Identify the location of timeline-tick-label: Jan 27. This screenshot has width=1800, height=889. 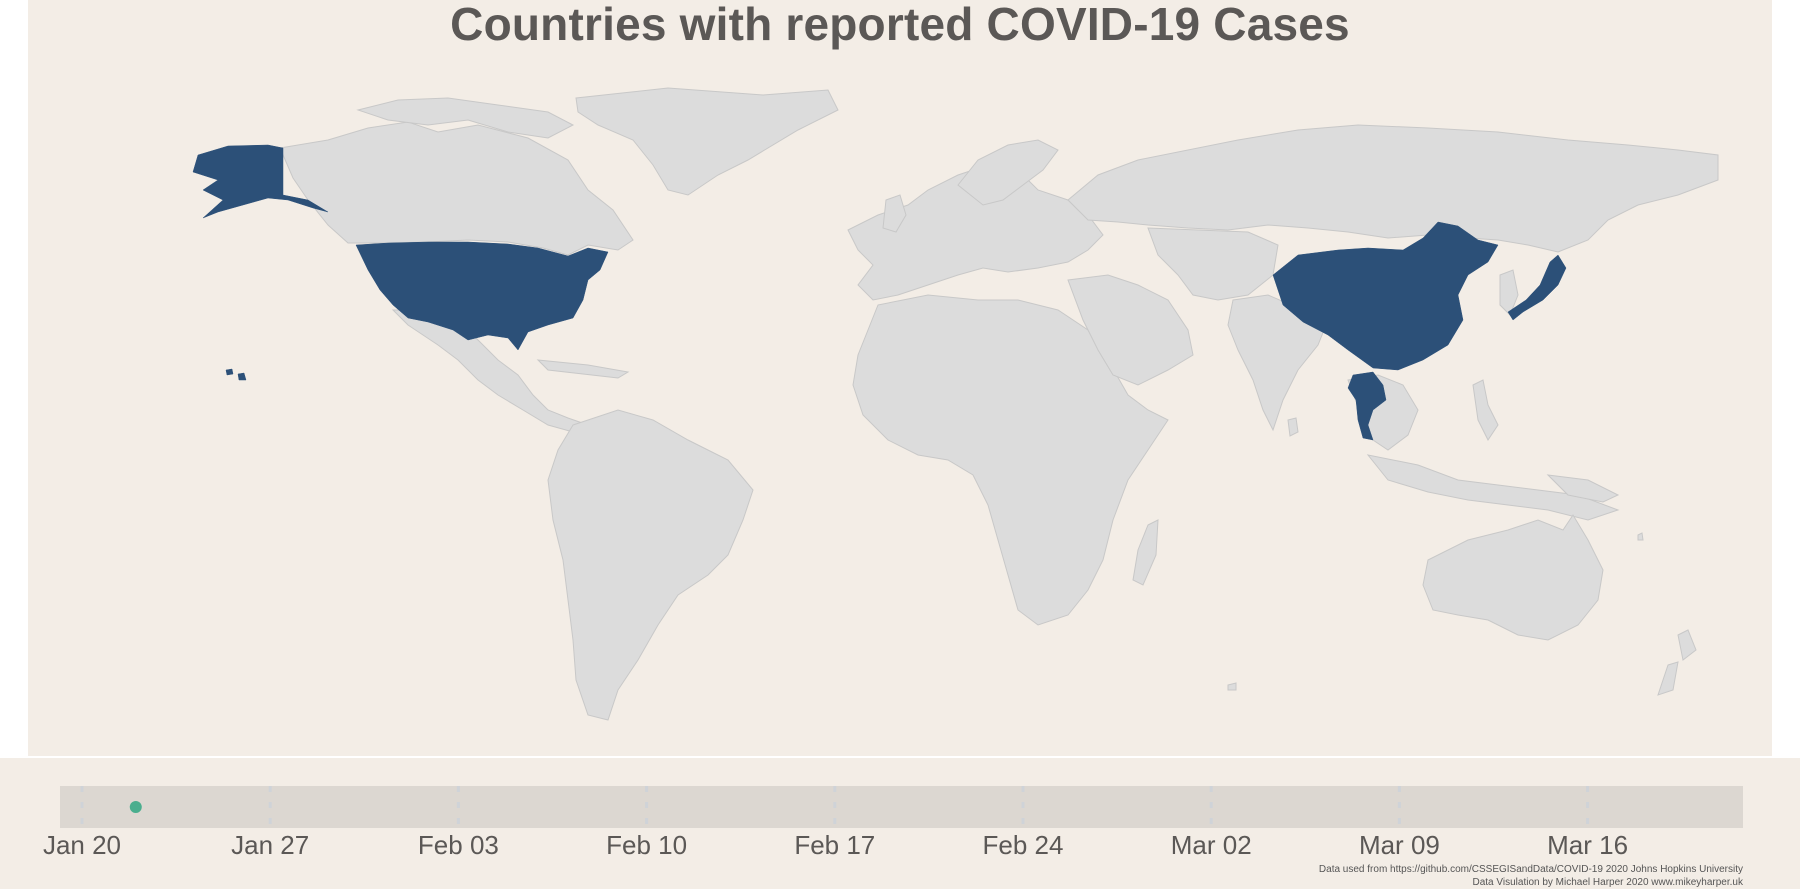
(270, 845).